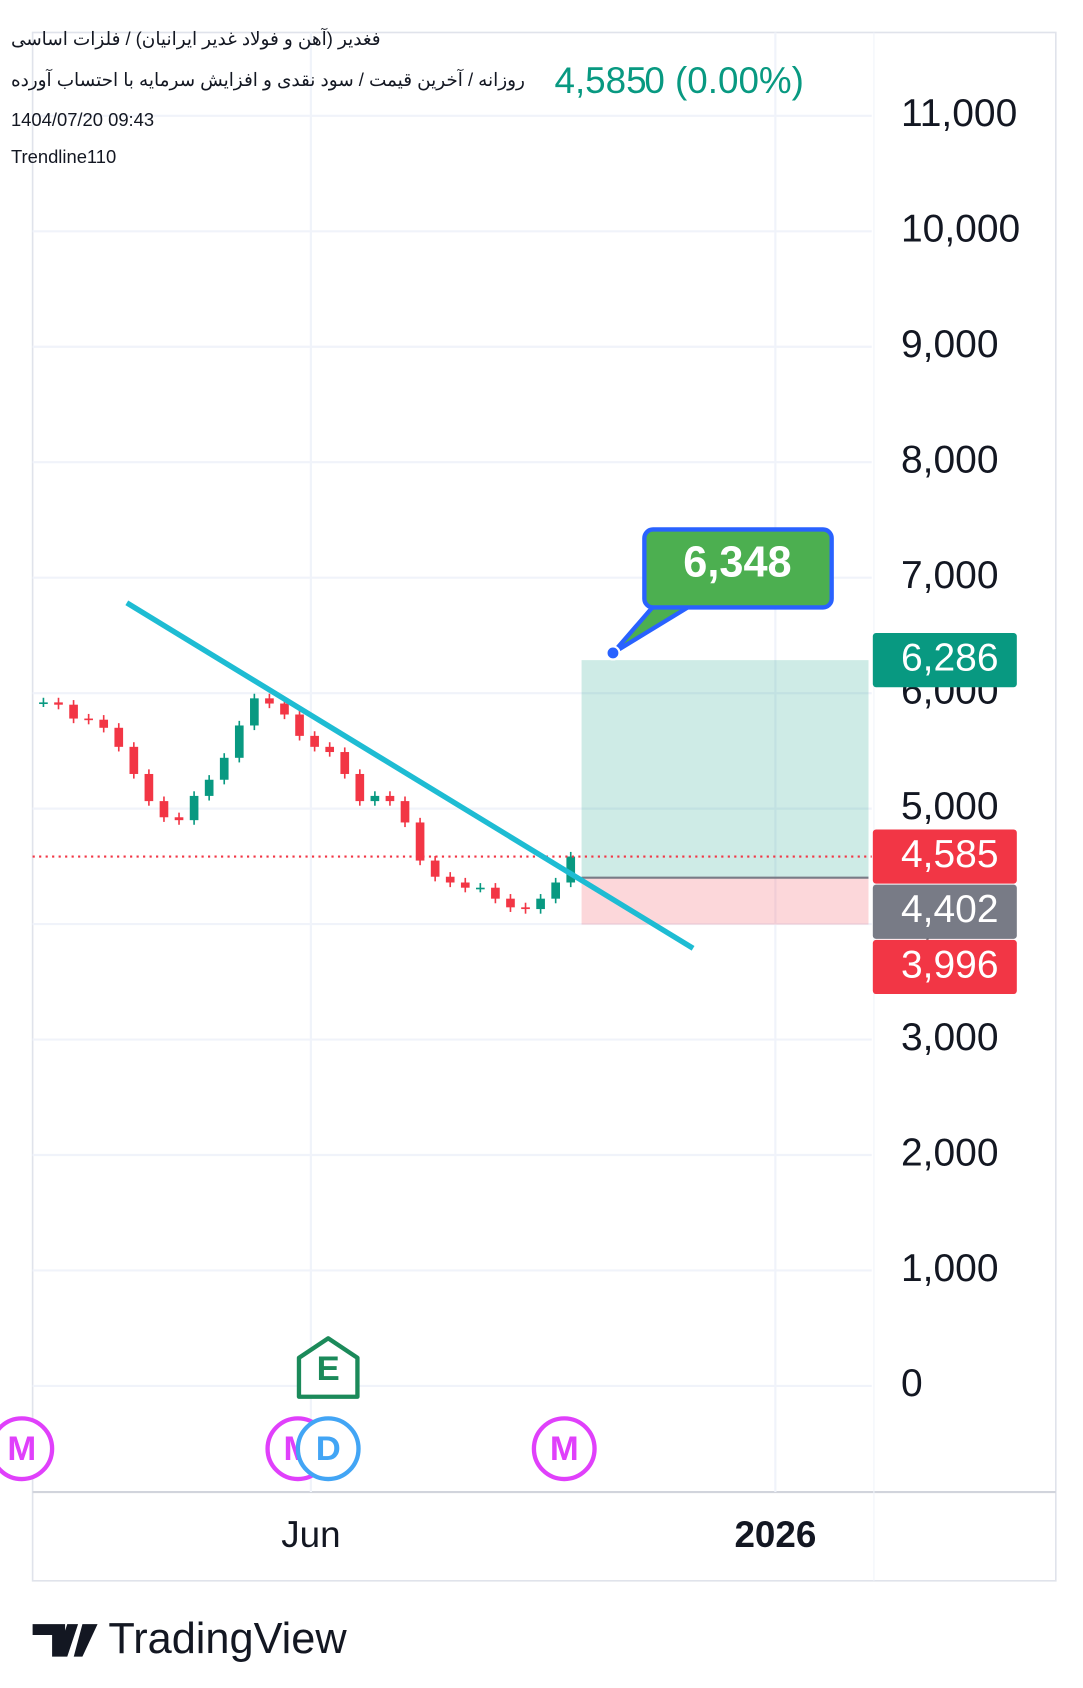 The image size is (1083, 1688). What do you see at coordinates (950, 1152) in the screenshot?
I see `y-tick-label: 2,000` at bounding box center [950, 1152].